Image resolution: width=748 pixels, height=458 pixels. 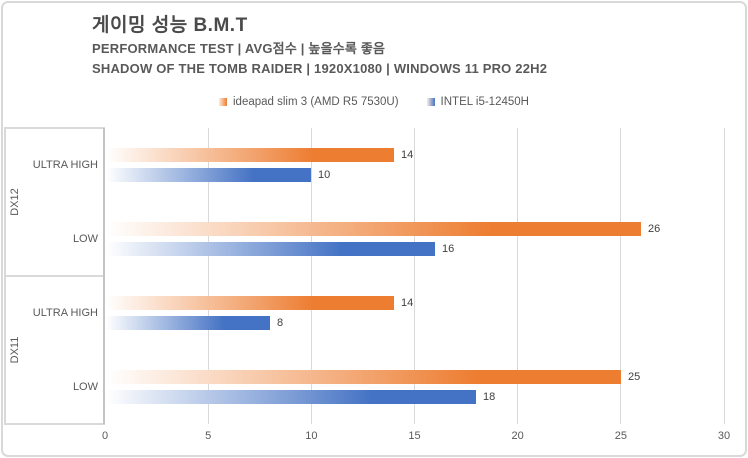 I want to click on x-tick-label: 10, so click(x=311, y=436).